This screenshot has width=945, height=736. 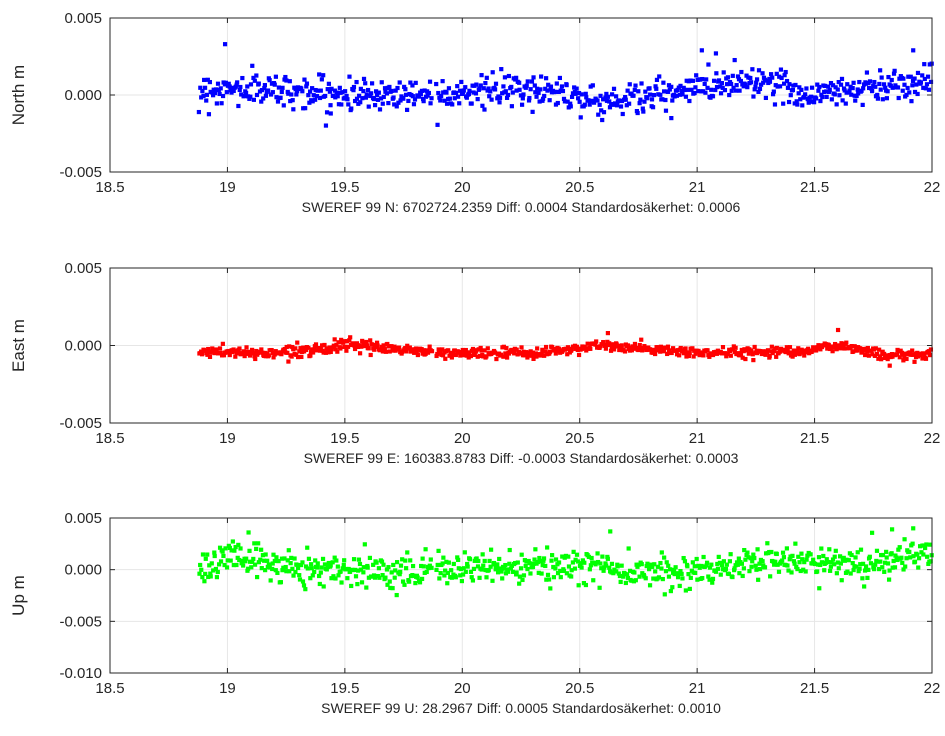 What do you see at coordinates (565, 85) in the screenshot?
I see `data-series` at bounding box center [565, 85].